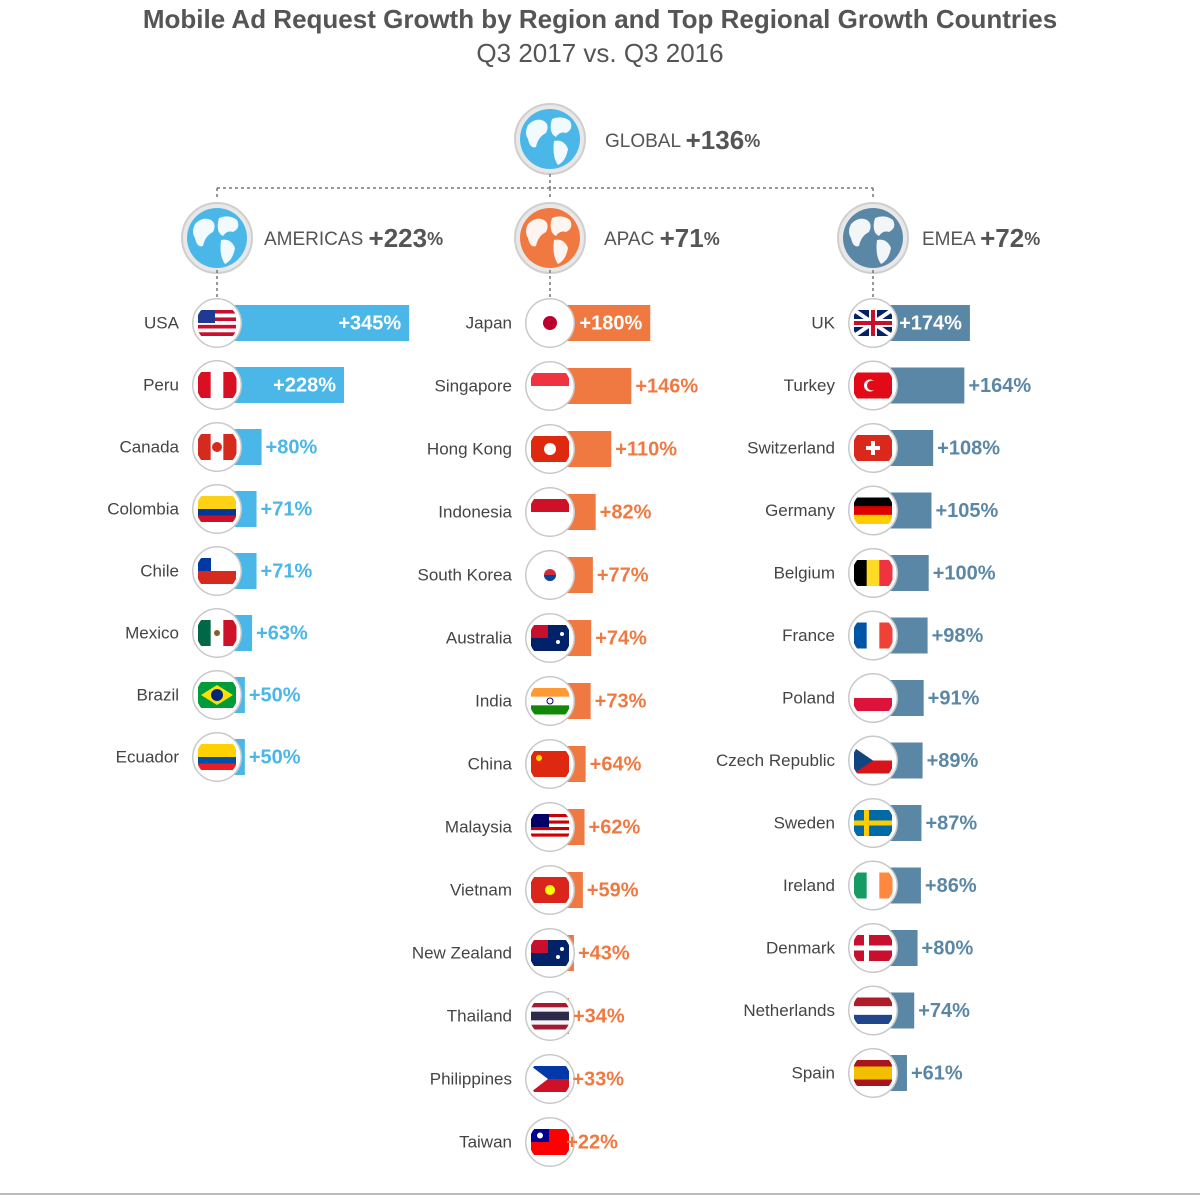 The width and height of the screenshot is (1200, 1200). Describe the element at coordinates (550, 575) in the screenshot. I see `south-korea-flag-icon` at that location.